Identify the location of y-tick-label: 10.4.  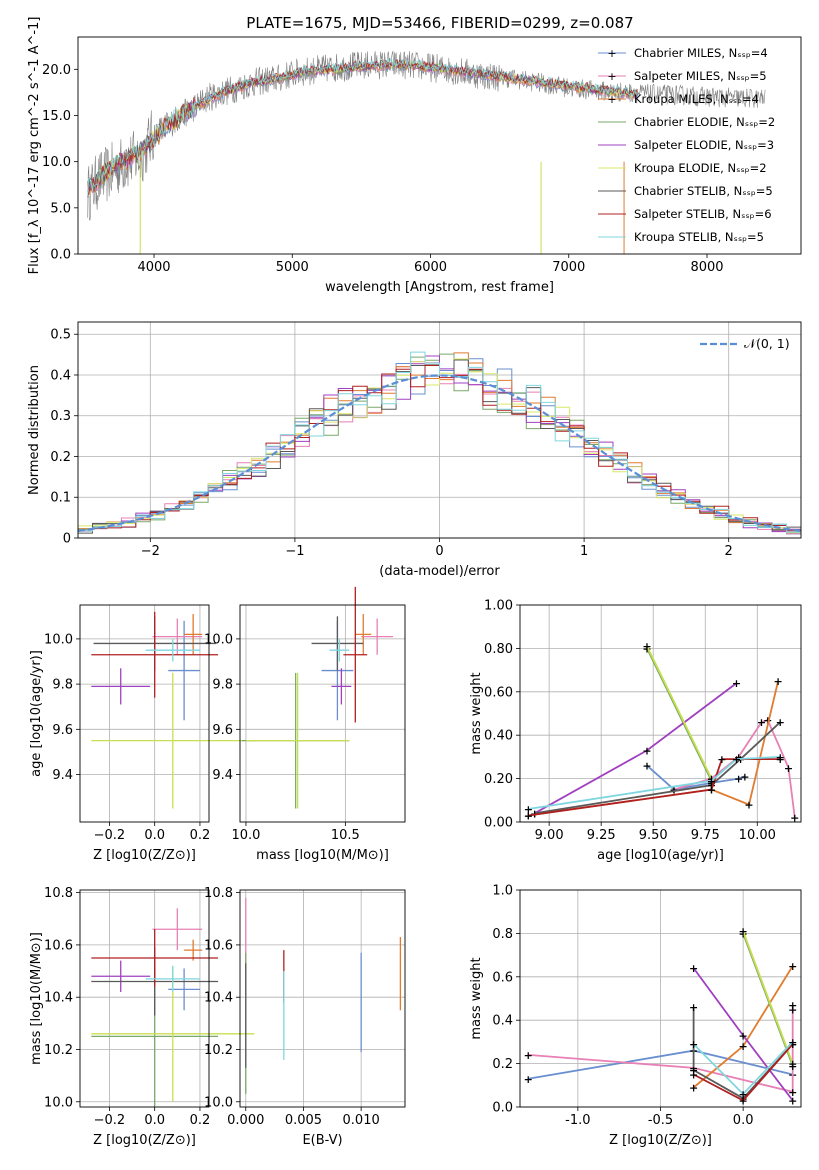
(58, 998).